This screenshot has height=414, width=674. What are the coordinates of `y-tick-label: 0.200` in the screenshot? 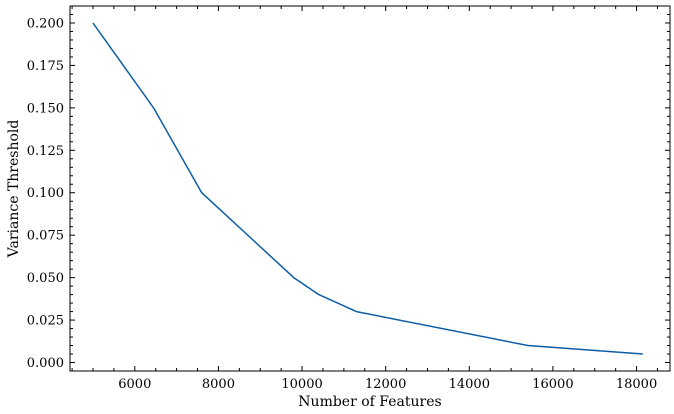 It's located at (45, 23).